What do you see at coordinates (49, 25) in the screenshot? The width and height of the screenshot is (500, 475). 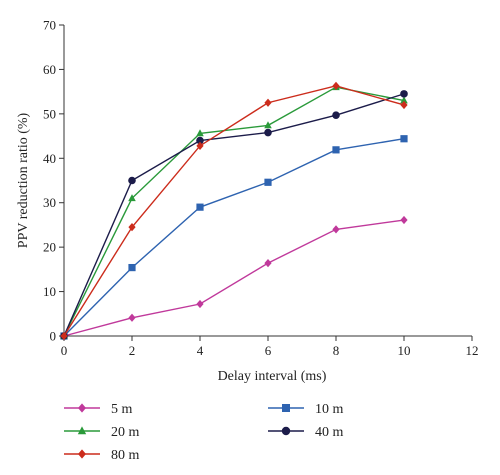 I see `y-tick-label: 70` at bounding box center [49, 25].